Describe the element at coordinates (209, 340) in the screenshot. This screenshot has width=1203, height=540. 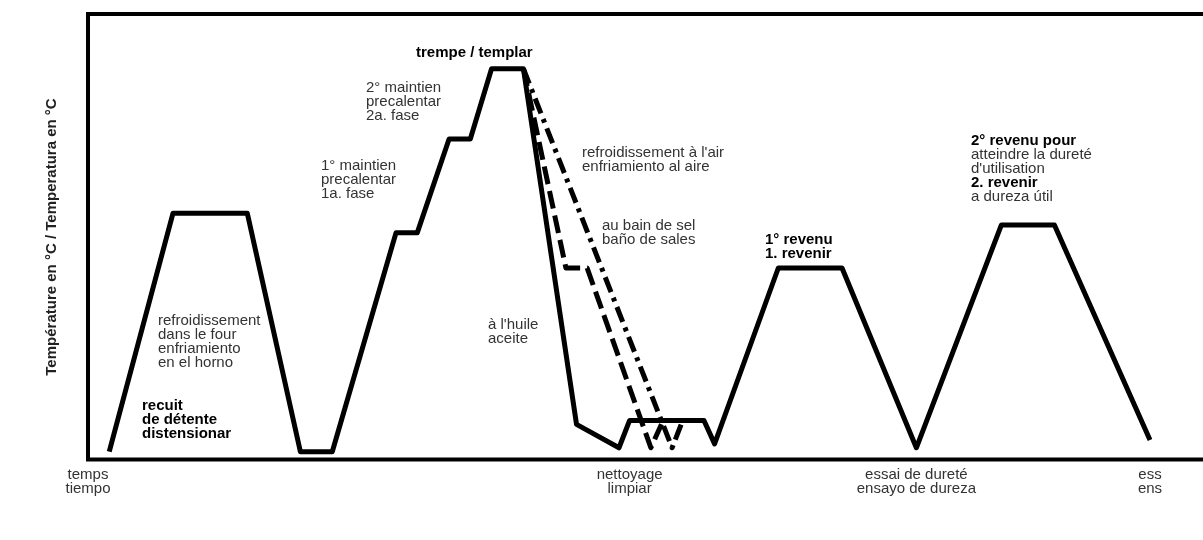
I see `annotation: refroidissement dans le four enfriamiento en el horno` at that location.